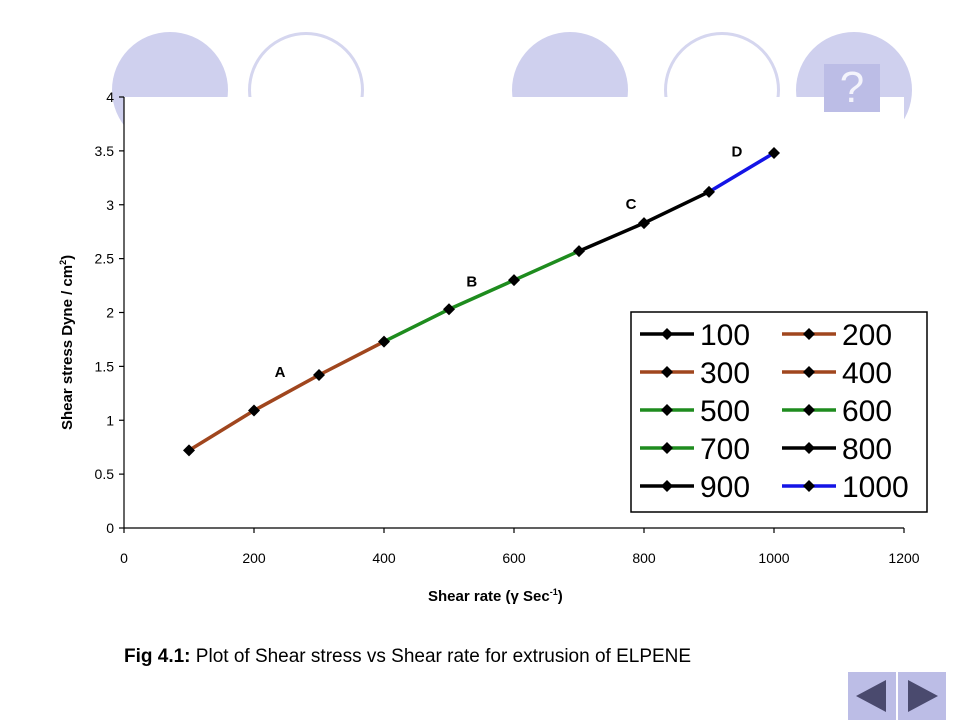 This screenshot has width=960, height=720. Describe the element at coordinates (725, 373) in the screenshot. I see `legend-label: 300` at that location.